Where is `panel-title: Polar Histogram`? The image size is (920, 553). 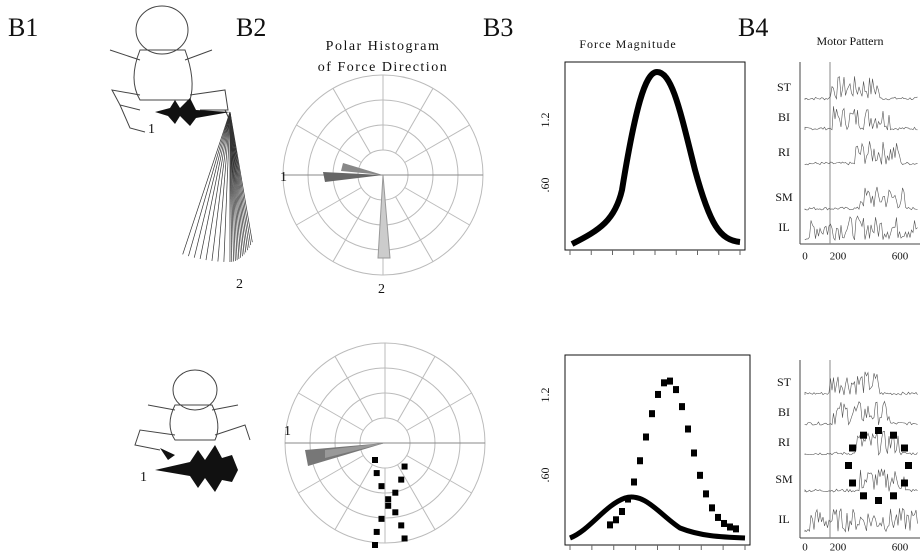
panel-title: Polar Histogram is located at coordinates (383, 46).